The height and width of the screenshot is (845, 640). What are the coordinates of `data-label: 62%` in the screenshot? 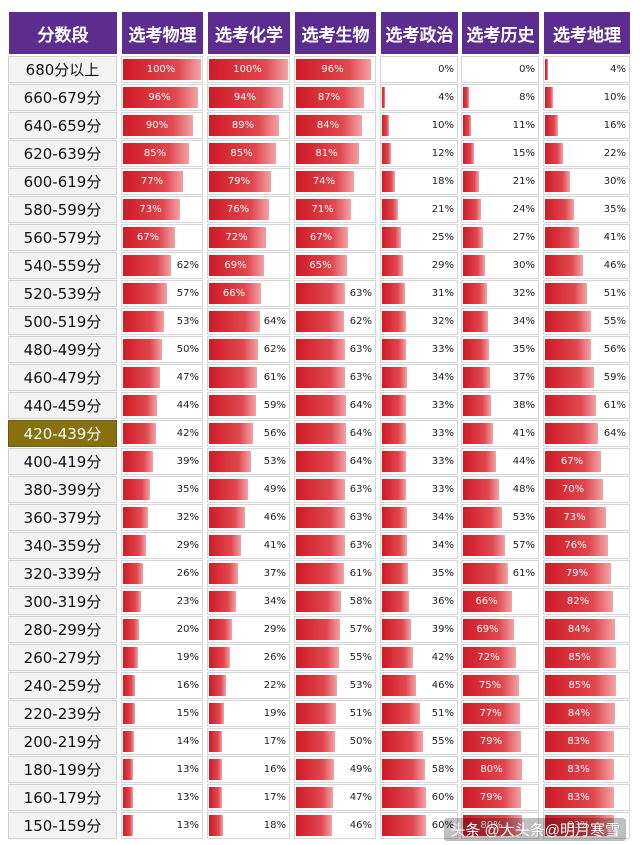 It's located at (360, 321).